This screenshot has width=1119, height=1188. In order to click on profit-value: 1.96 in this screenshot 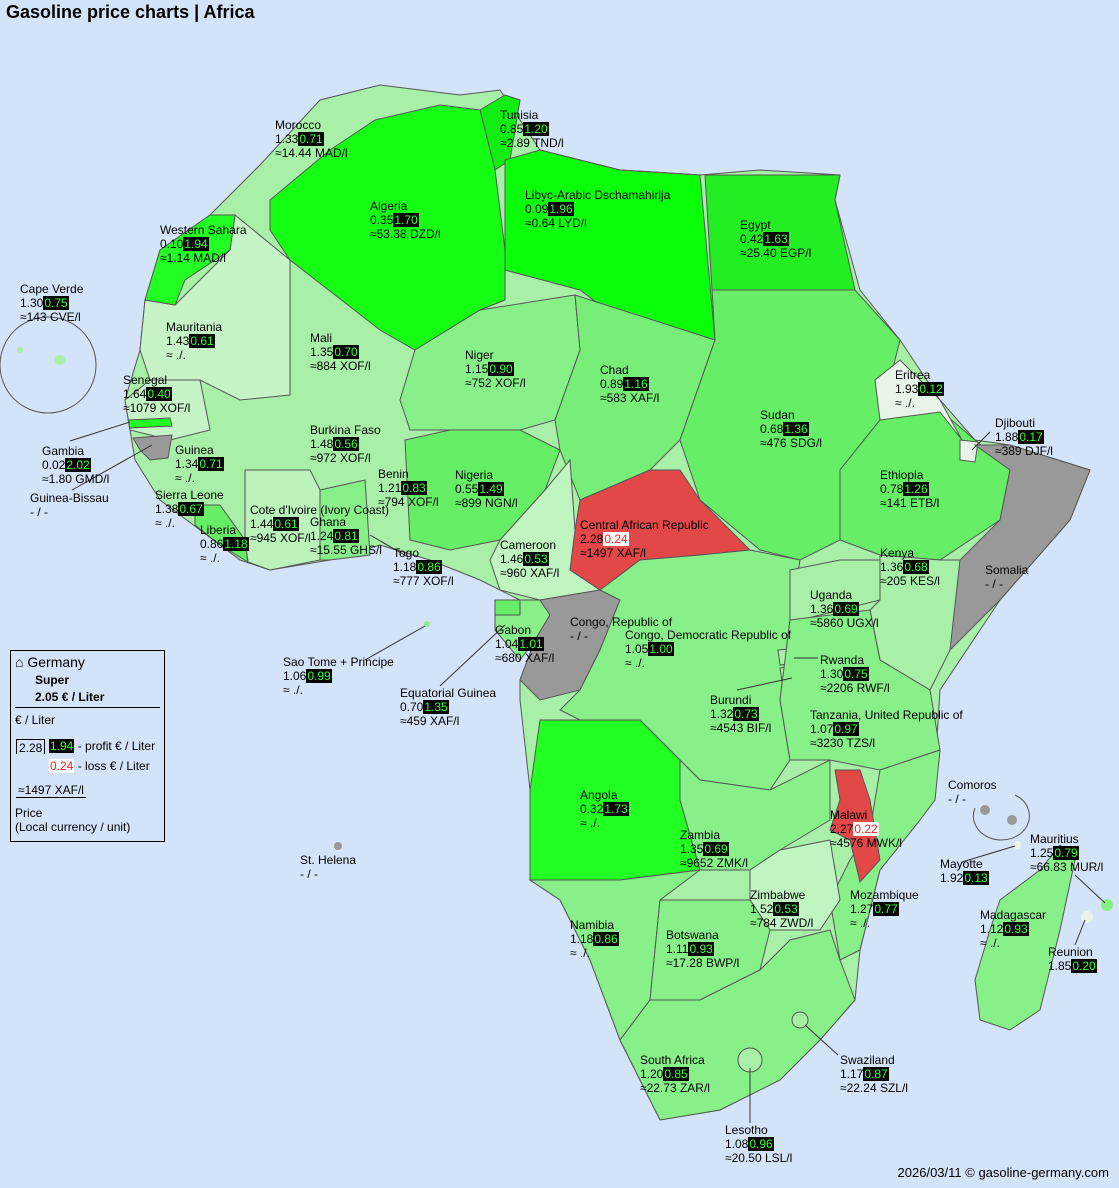, I will do `click(561, 209)`.